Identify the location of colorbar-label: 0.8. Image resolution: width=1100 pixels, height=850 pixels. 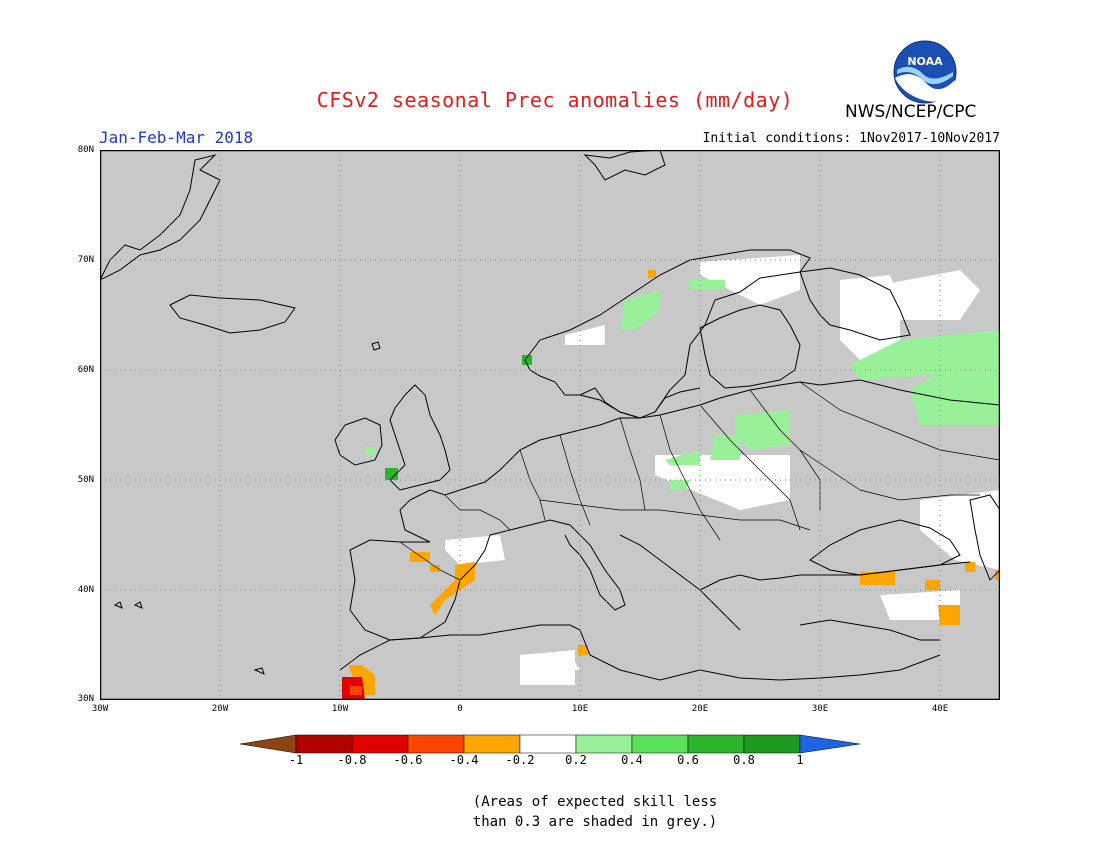
(744, 760).